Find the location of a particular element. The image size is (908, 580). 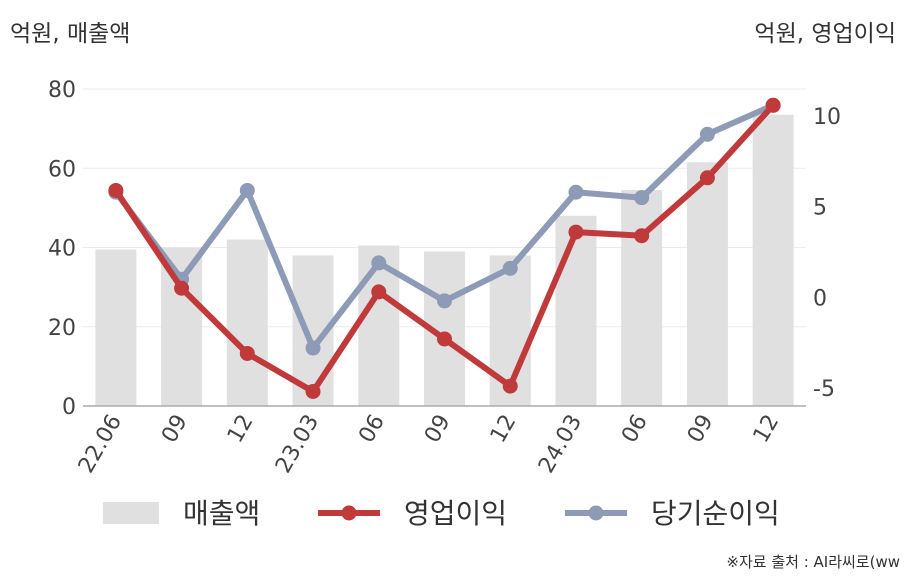

x-tick-label: 23.03 is located at coordinates (297, 444).